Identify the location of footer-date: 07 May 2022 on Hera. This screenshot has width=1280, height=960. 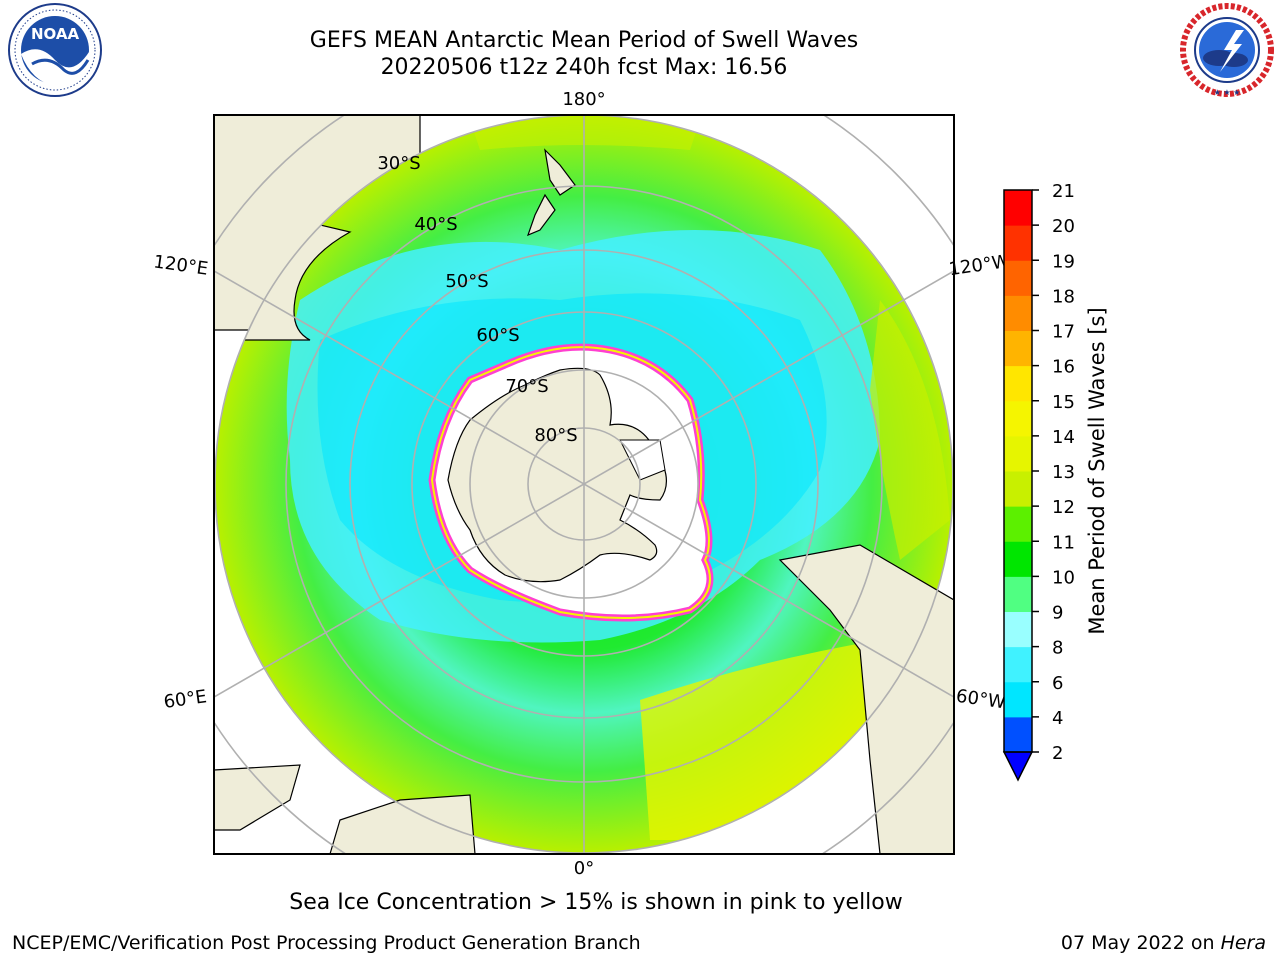
(1163, 943).